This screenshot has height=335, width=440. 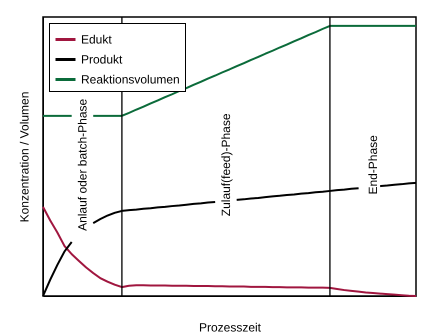 What do you see at coordinates (130, 79) in the screenshot?
I see `legend-label: Reaktionsvolumen` at bounding box center [130, 79].